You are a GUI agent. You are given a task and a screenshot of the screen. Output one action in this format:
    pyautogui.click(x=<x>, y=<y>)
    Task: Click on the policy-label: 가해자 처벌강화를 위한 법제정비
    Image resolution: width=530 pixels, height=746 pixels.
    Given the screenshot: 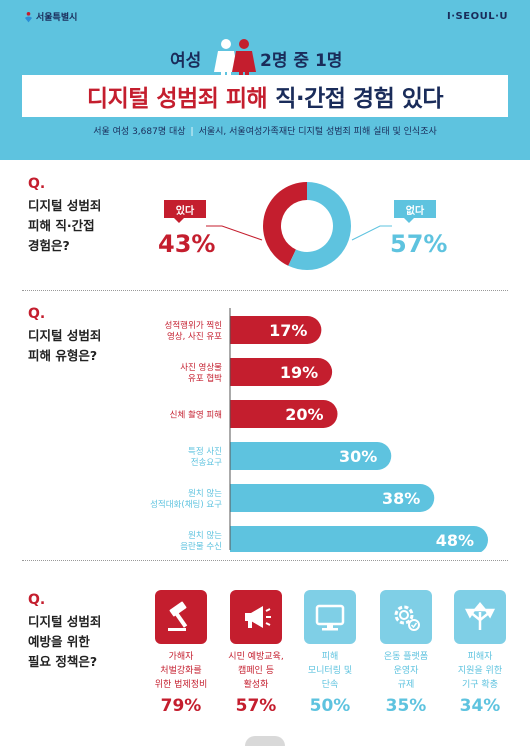 What is the action you would take?
    pyautogui.click(x=181, y=671)
    